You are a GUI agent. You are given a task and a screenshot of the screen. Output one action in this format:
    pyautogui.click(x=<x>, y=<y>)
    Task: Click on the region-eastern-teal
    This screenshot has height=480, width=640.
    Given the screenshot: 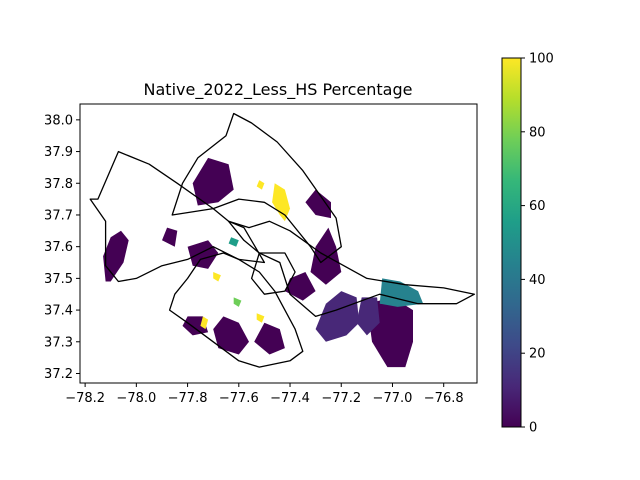 What is the action you would take?
    pyautogui.click(x=401, y=292)
    